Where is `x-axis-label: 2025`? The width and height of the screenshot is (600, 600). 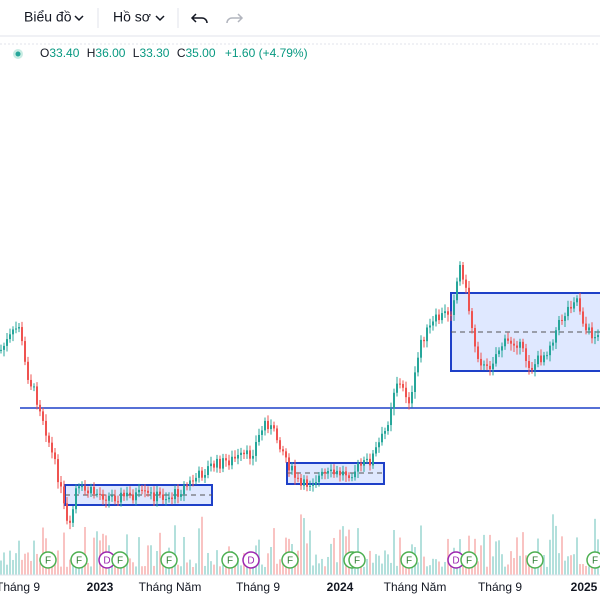
x-axis-label: 2025 is located at coordinates (584, 587).